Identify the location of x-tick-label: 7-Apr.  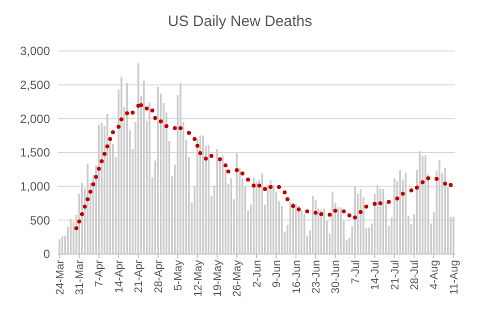
(100, 273).